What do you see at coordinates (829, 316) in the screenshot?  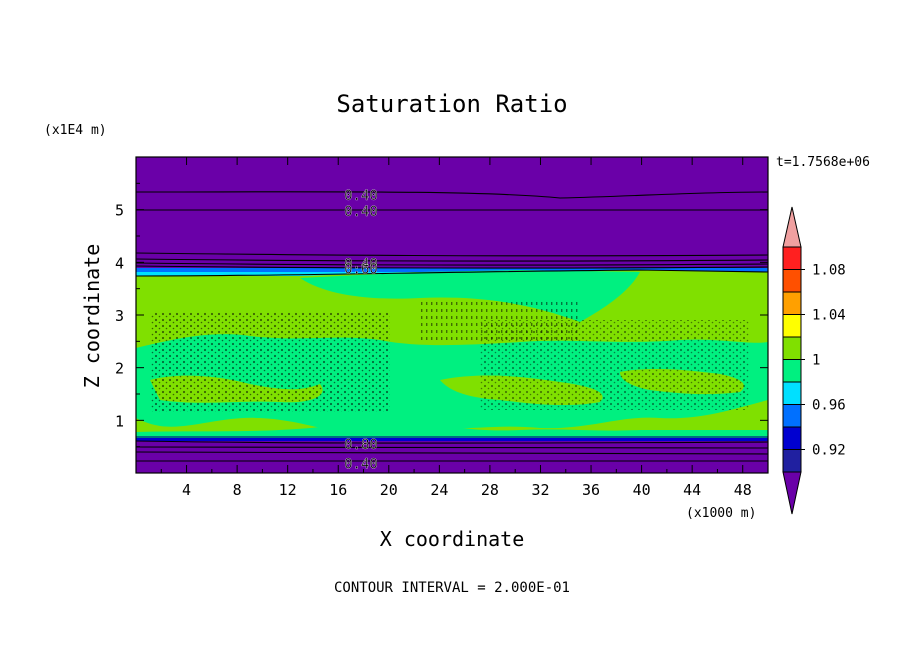 I see `colorbar-label: 1.04` at bounding box center [829, 316].